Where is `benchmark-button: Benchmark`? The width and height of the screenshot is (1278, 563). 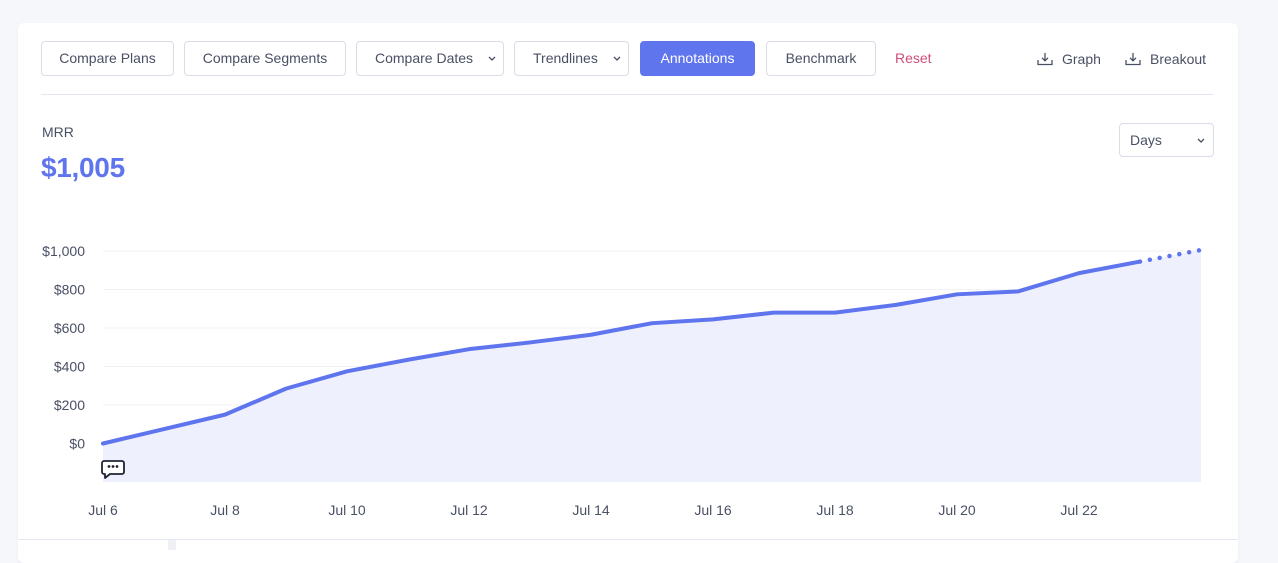
benchmark-button: Benchmark is located at coordinates (821, 58).